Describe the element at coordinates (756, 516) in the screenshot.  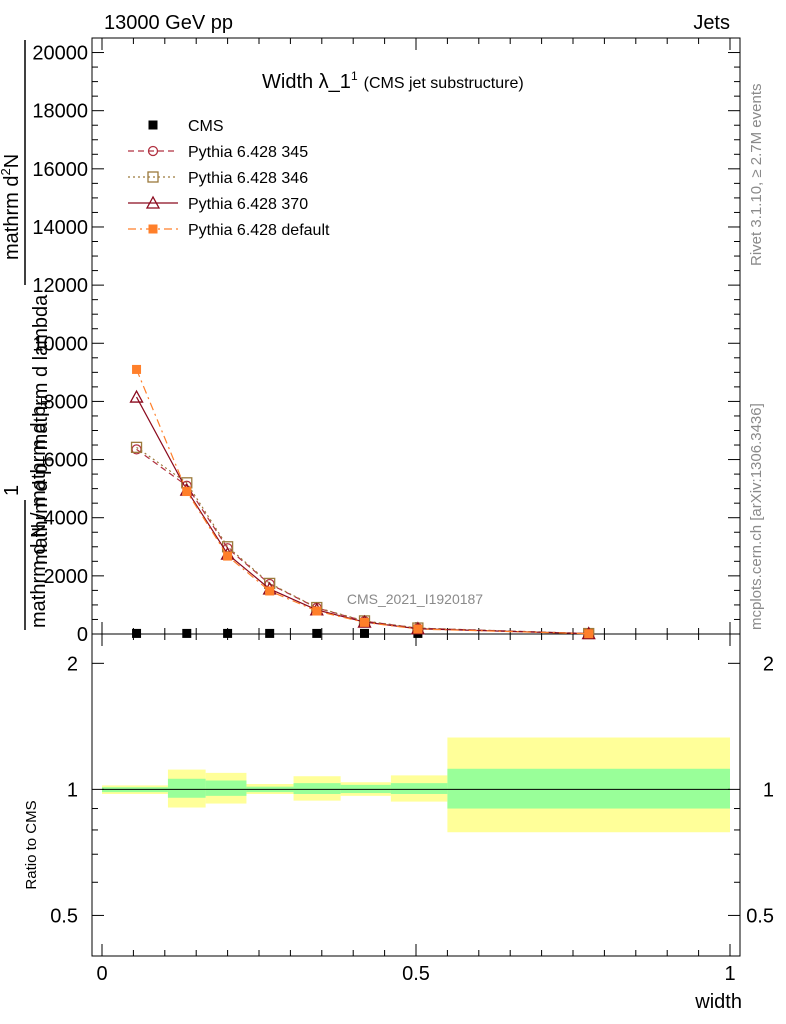
I see `mcplots-label: mcplots.cern.ch [arXiv:1306.3436]` at that location.